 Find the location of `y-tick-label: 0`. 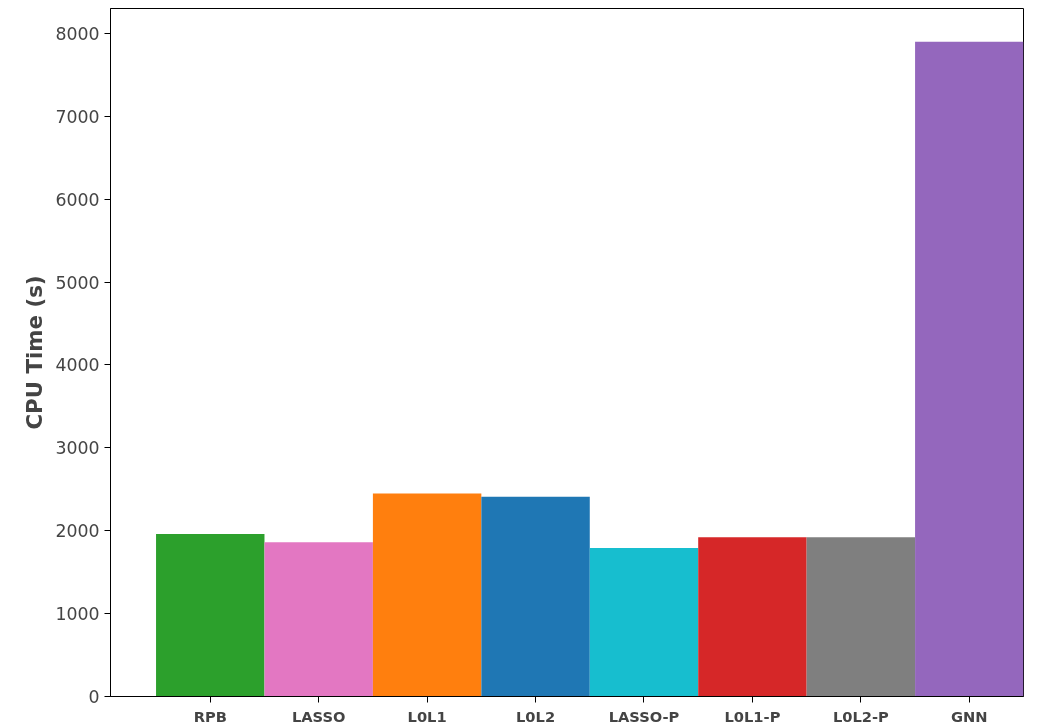

y-tick-label: 0 is located at coordinates (94, 697).